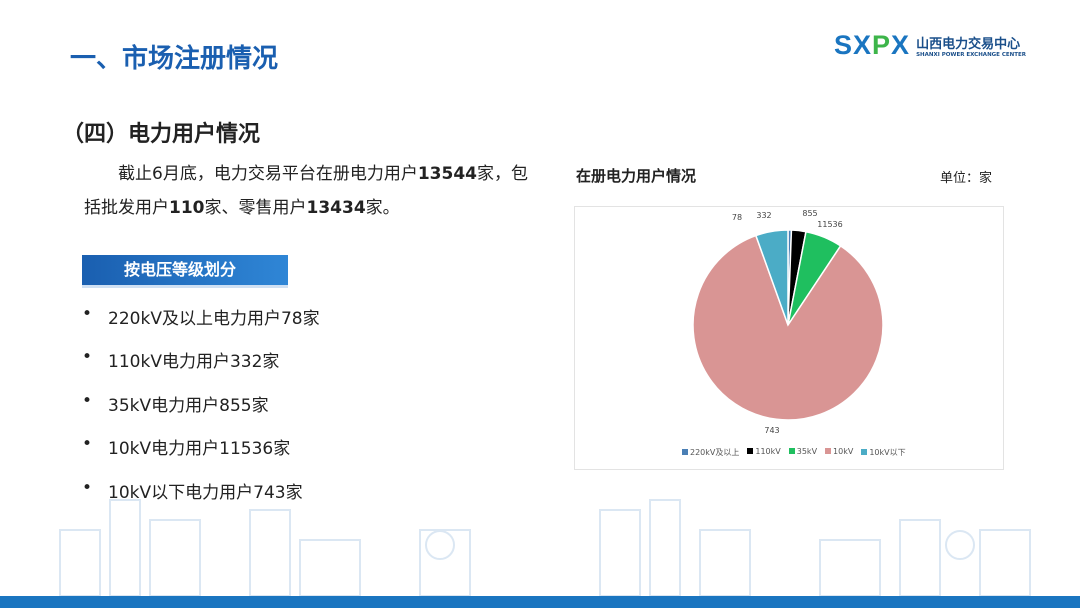 The height and width of the screenshot is (608, 1080). I want to click on bullet-text: 10kV电力用户11536家, so click(199, 449).